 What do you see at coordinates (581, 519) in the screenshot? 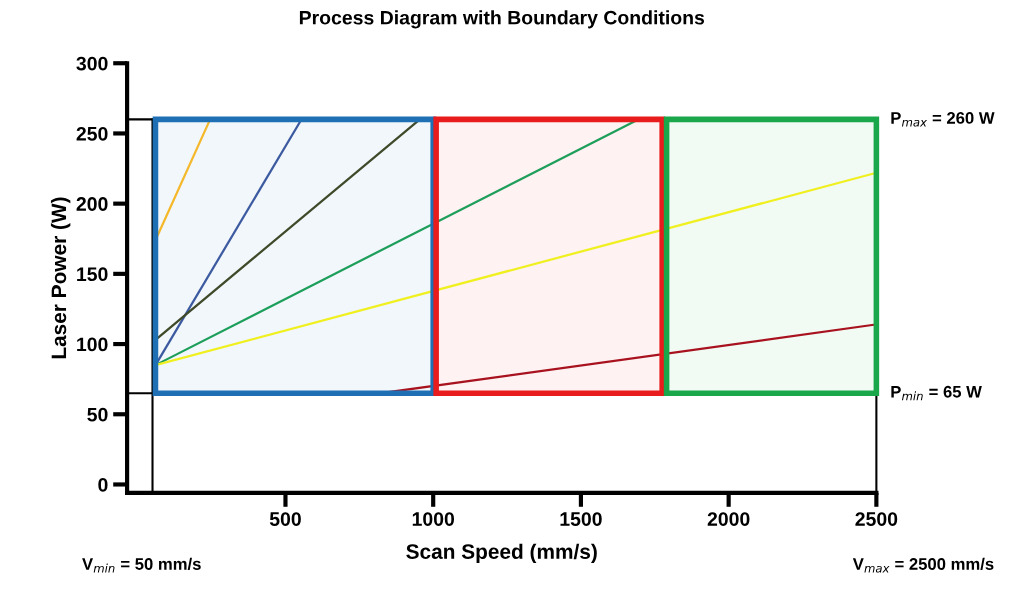
I see `x-tick-label: 1500` at bounding box center [581, 519].